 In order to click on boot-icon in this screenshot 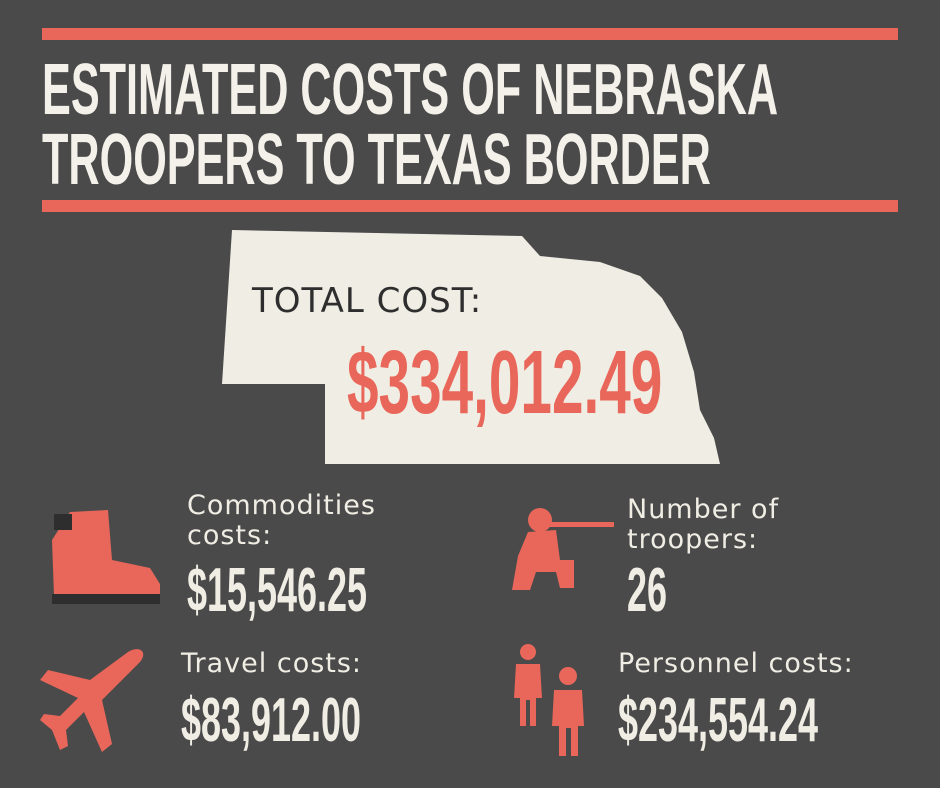, I will do `click(106, 557)`.